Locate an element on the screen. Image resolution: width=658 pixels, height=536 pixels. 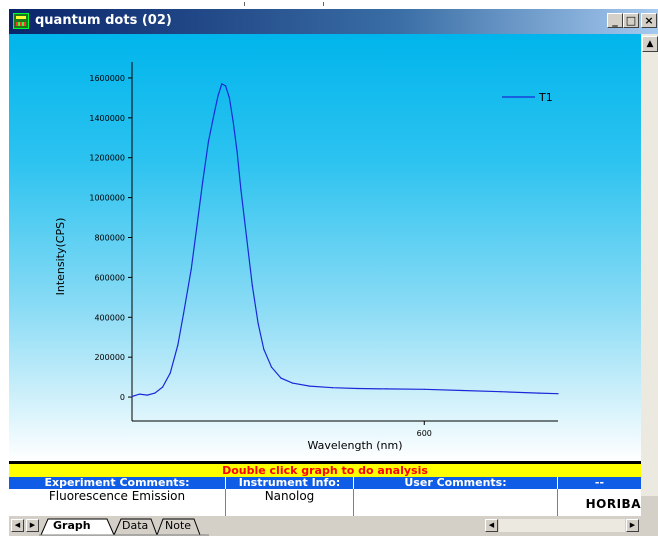
y-tick-label: 600000 is located at coordinates (109, 277).